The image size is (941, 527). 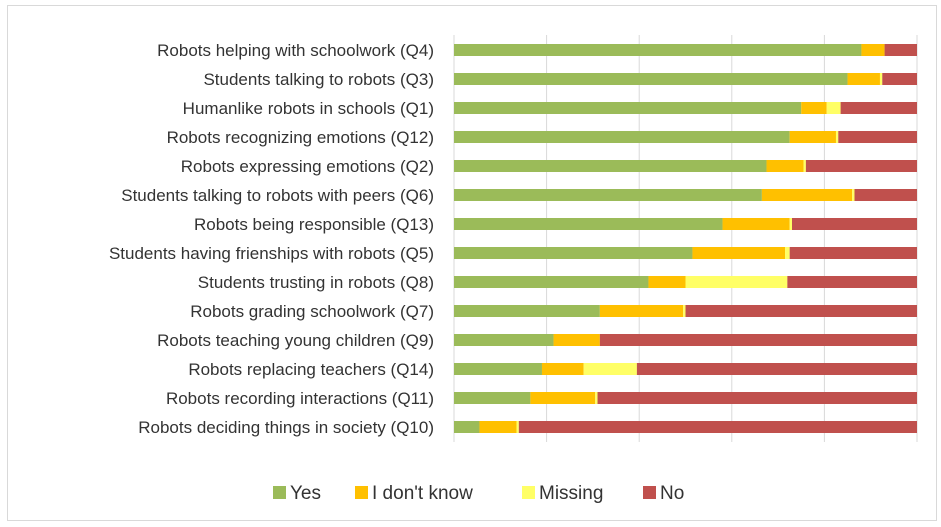 I want to click on category-label: Students talking to robots (Q3), so click(x=318, y=79).